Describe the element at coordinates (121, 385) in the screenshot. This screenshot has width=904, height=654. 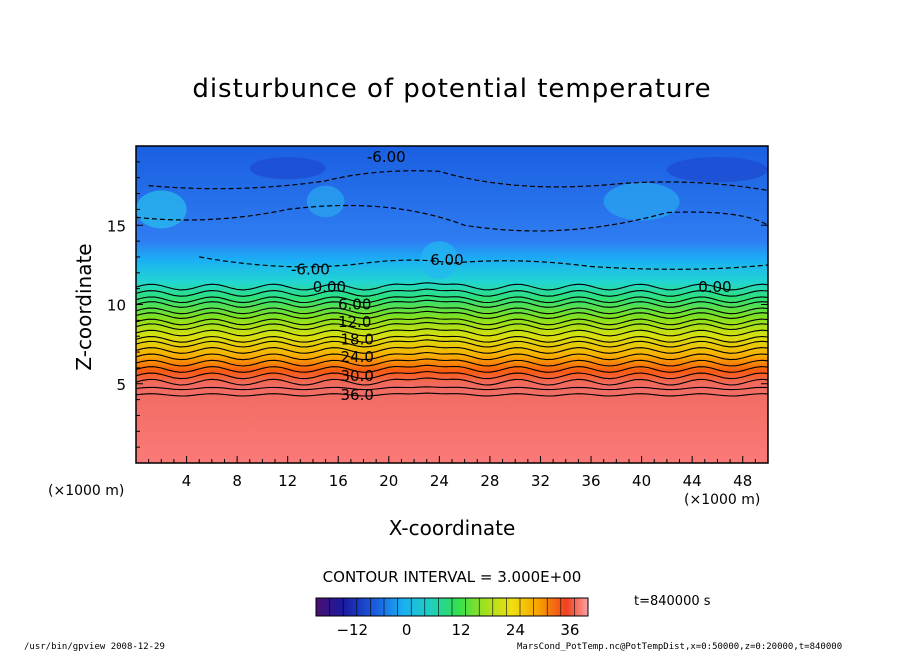
I see `y-tick-label: 5` at that location.